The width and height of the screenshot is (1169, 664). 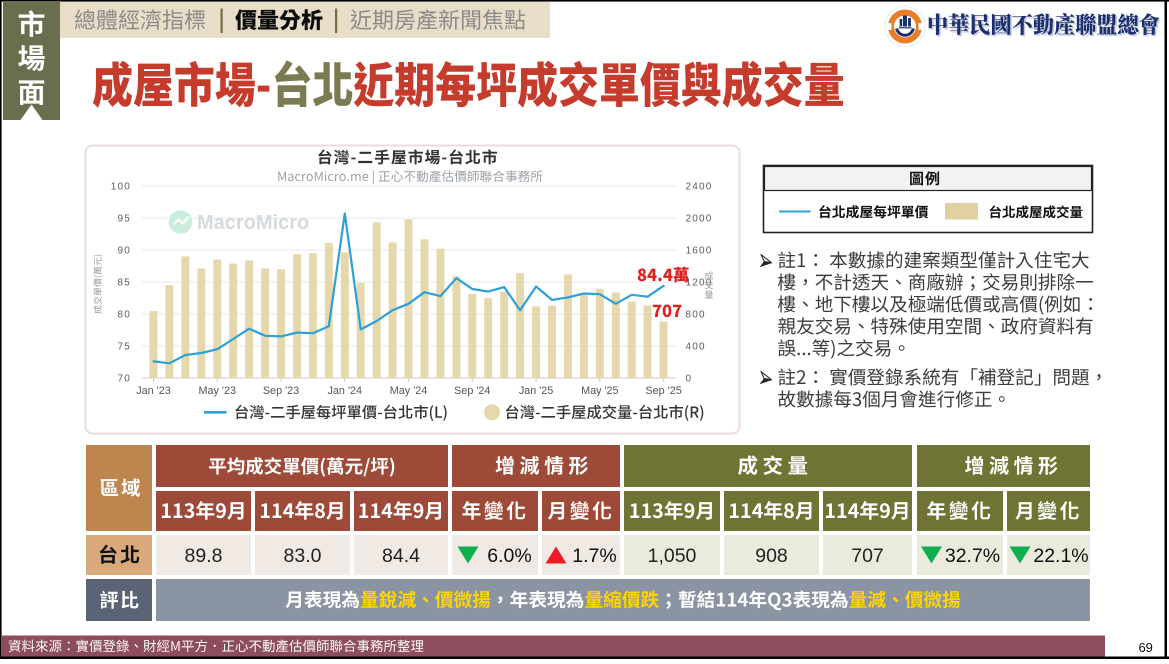 I want to click on svg-text: Jan '23, so click(x=153, y=391).